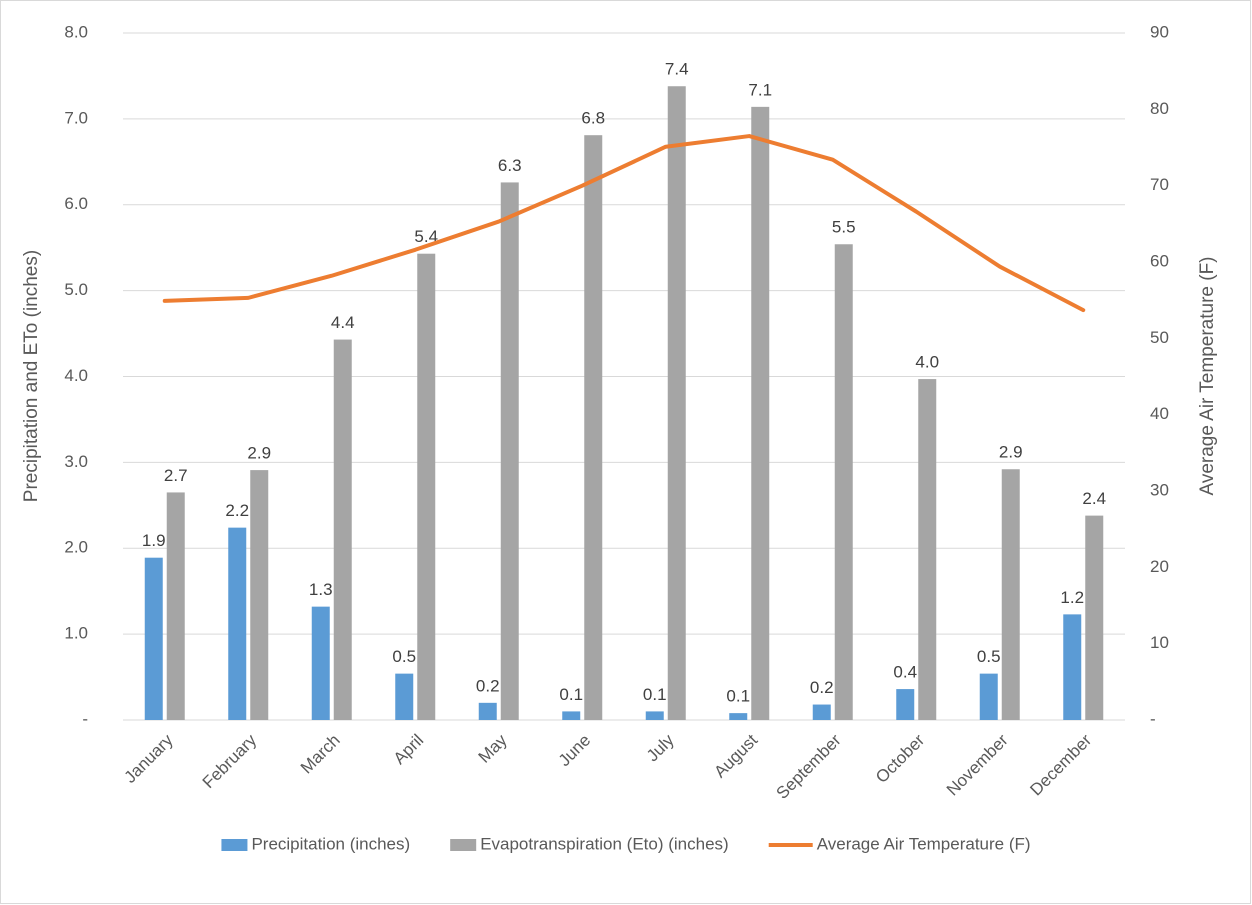 This screenshot has height=905, width=1252. I want to click on legend-label: Average Air Temperature (F), so click(924, 843).